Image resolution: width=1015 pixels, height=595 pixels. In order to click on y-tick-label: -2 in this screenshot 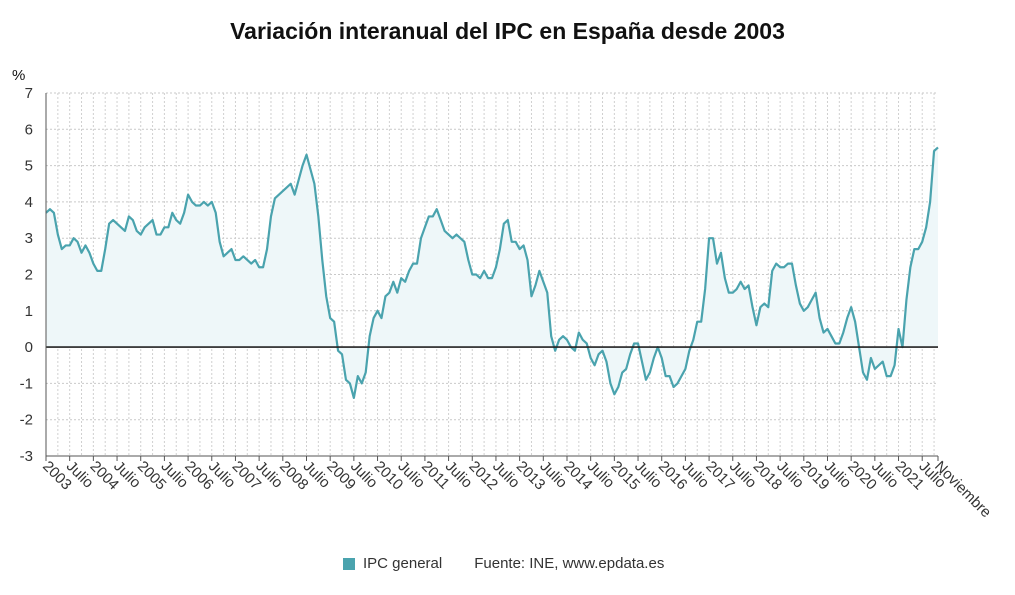, I will do `click(26, 420)`.